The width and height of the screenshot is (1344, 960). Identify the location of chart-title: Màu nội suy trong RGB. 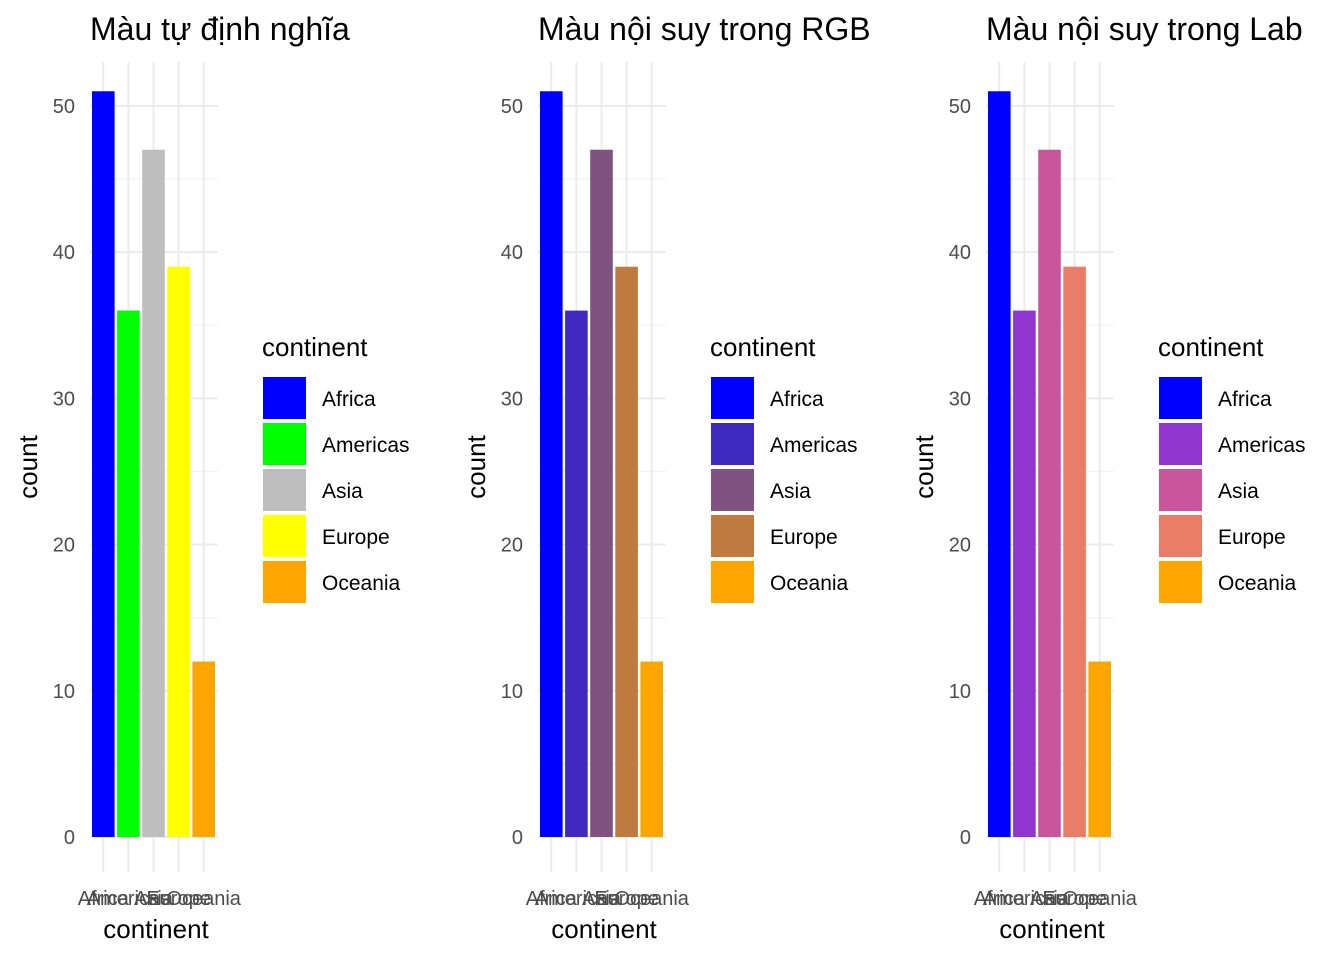
(704, 29).